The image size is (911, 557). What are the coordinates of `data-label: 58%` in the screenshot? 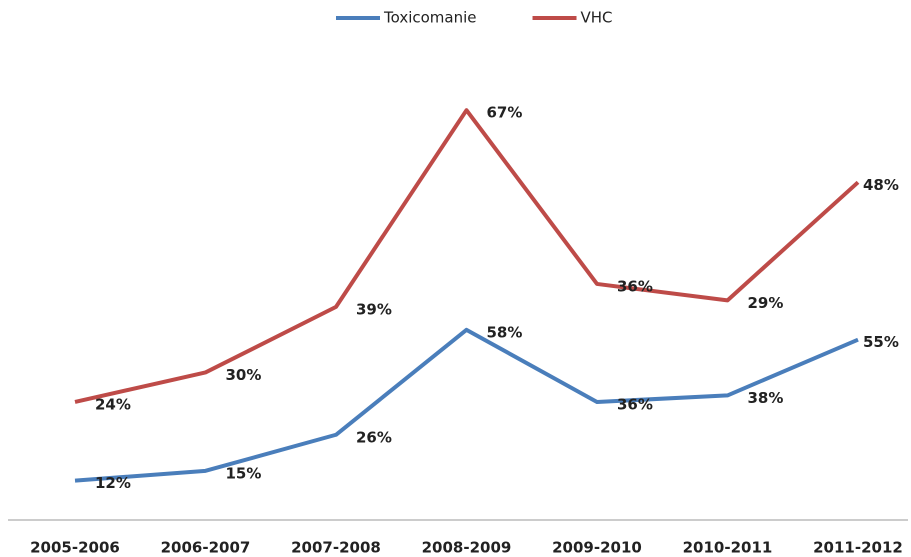 It's located at (505, 332).